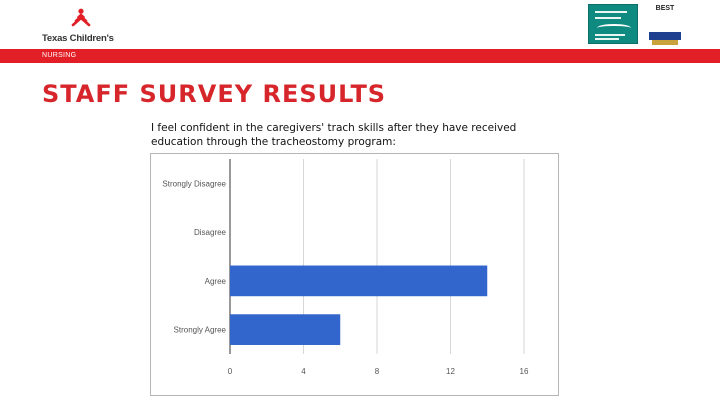 The height and width of the screenshot is (405, 720). What do you see at coordinates (303, 371) in the screenshot?
I see `x-tick-label: 4` at bounding box center [303, 371].